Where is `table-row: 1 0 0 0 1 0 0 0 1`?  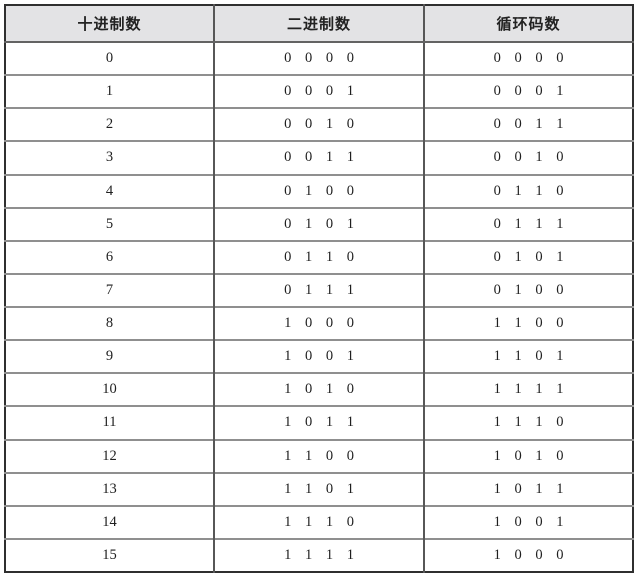
table-row: 1 0 0 0 1 0 0 0 1 is located at coordinates (319, 92).